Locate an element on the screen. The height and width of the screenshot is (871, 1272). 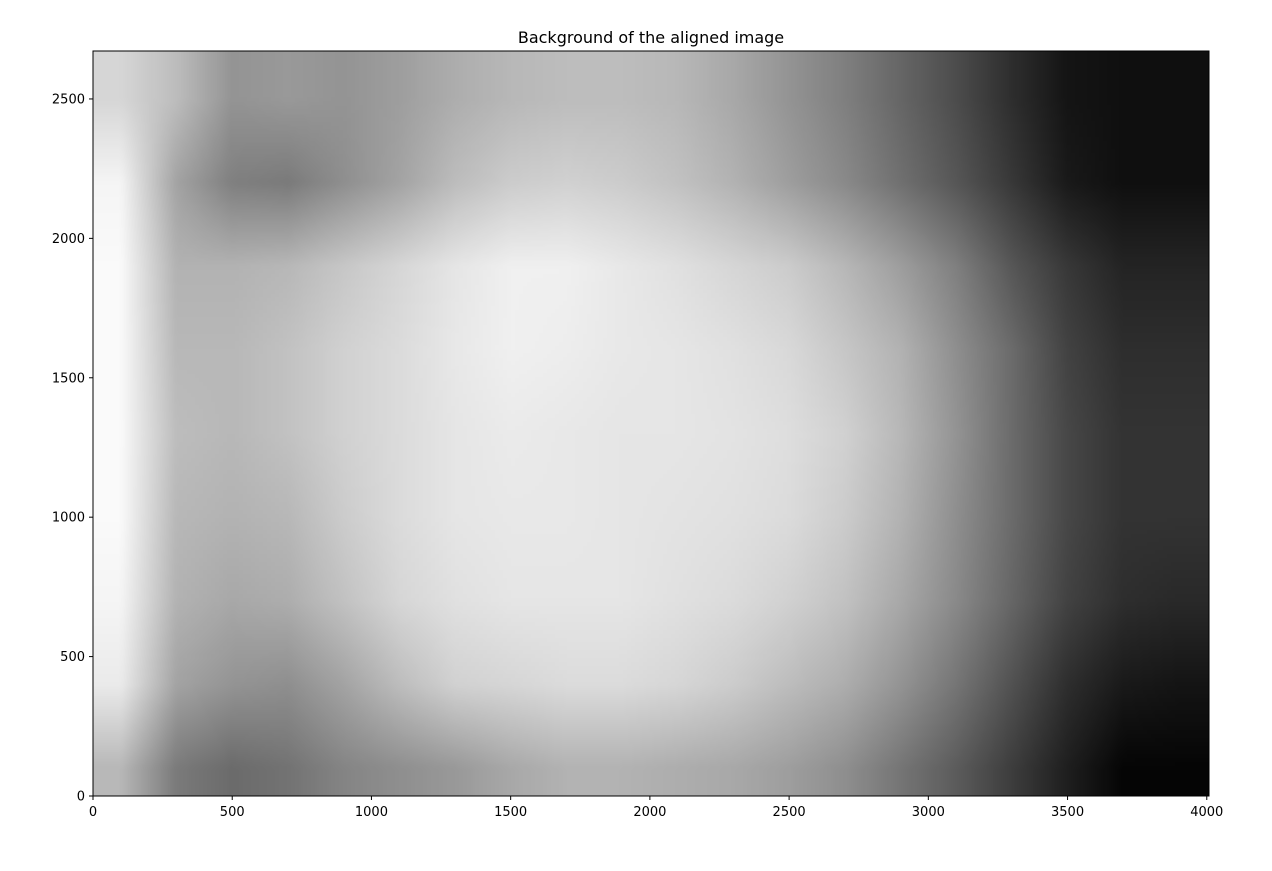
y-axis: 0 500 1000 1500 2000 2500 is located at coordinates (72, 448).